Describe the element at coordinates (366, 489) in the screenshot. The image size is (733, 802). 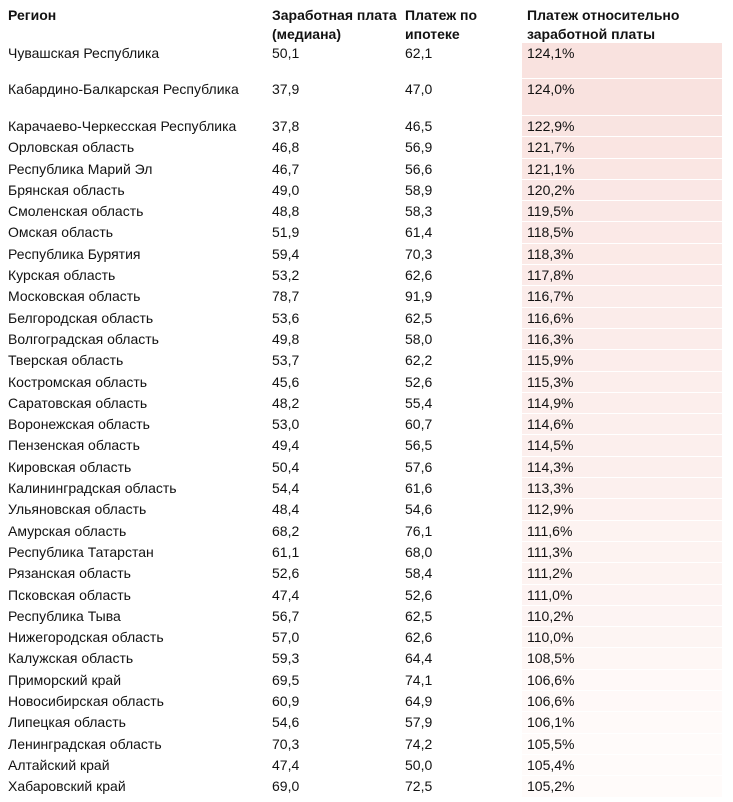
I see `table-row: Калининградская область 54,4 61,6 113,3%` at that location.